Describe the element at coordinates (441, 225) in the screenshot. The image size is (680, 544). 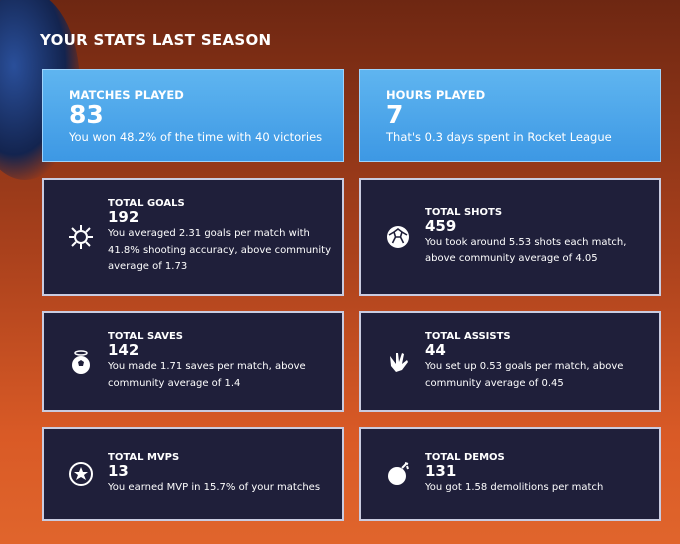
I see `stat-value: 459` at that location.